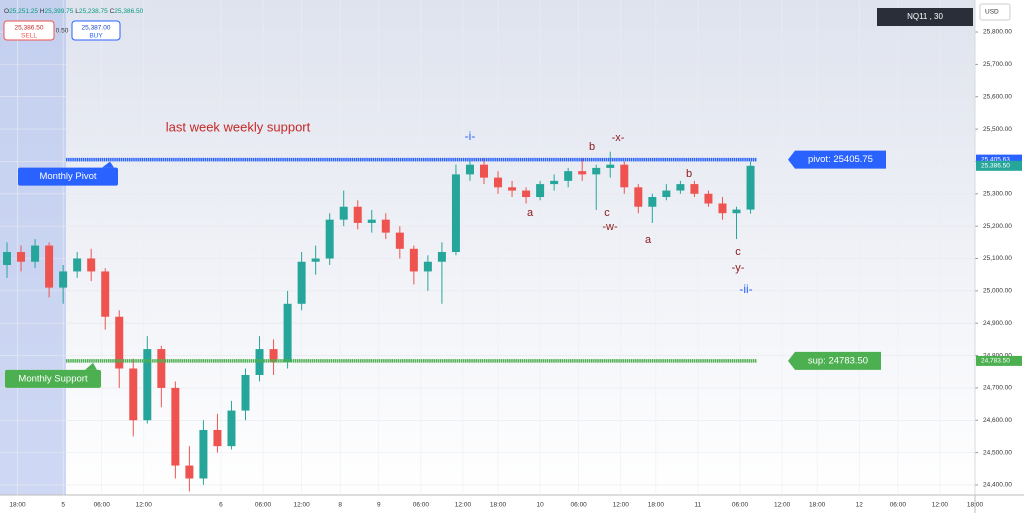 The width and height of the screenshot is (1024, 518). I want to click on y-tick-label: 25,200.00, so click(997, 226).